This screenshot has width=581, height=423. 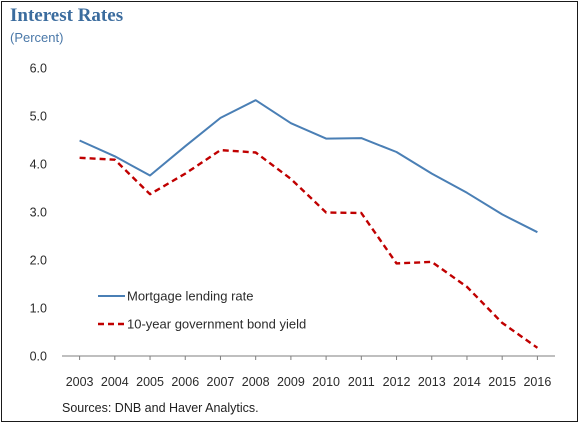 What do you see at coordinates (38, 117) in the screenshot?
I see `y-tick-label: 5.0` at bounding box center [38, 117].